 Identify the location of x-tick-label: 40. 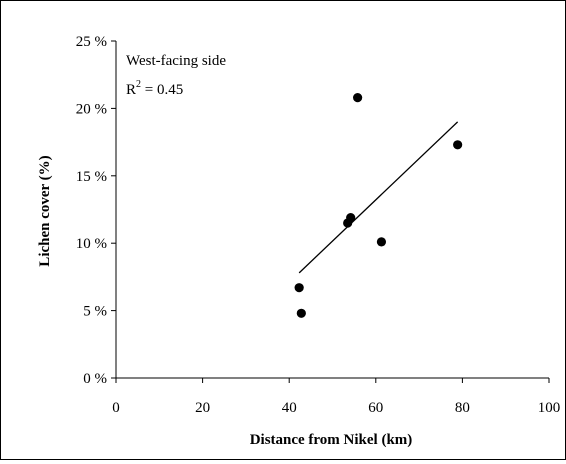
(289, 408).